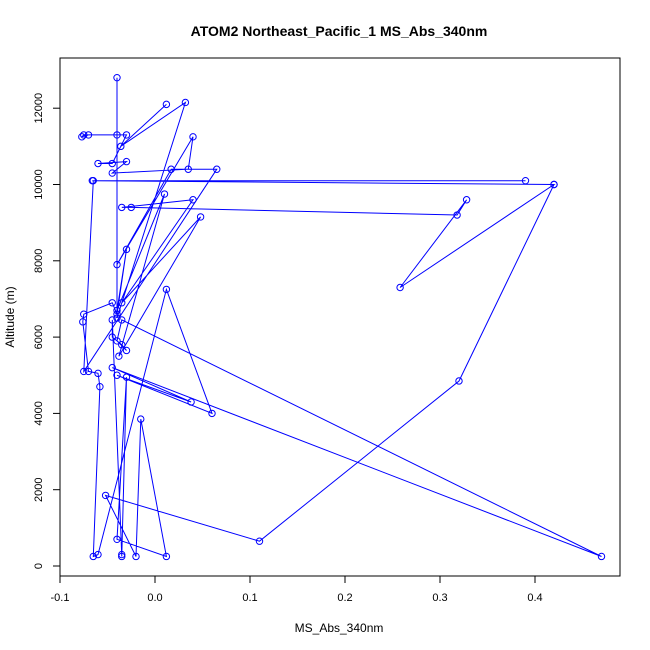 This screenshot has height=650, width=650. I want to click on x-tick-label: 0.1, so click(249, 598).